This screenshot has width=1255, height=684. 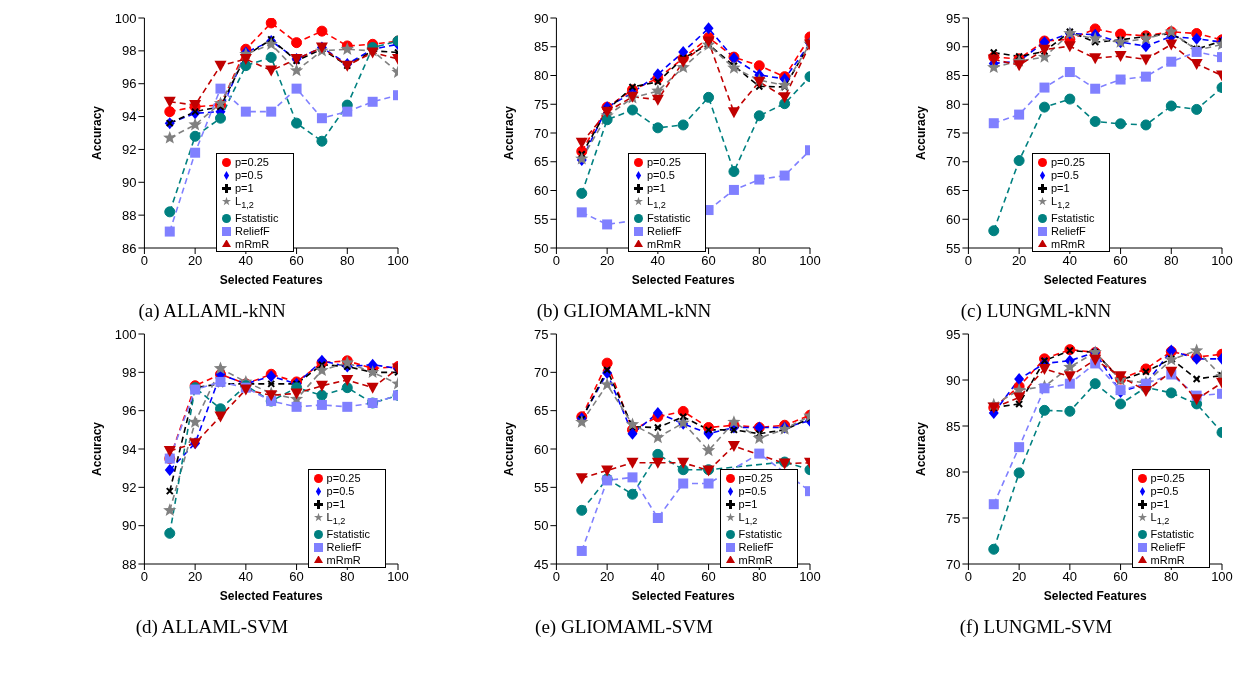 I want to click on text: (b) GLIOMAML-kNN, so click(x=624, y=311).